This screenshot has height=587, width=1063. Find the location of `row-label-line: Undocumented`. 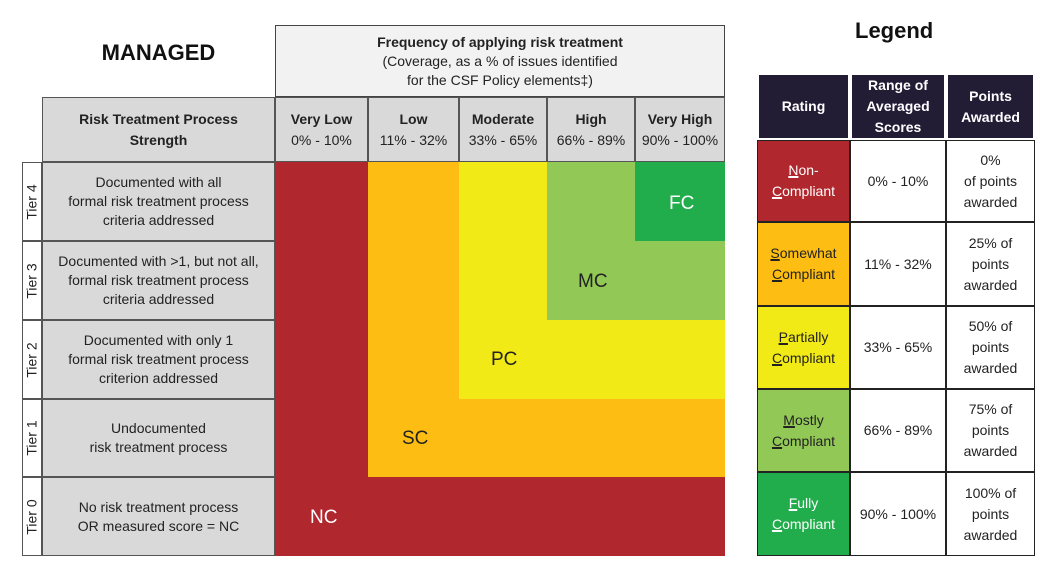

row-label-line: Undocumented is located at coordinates (158, 428).